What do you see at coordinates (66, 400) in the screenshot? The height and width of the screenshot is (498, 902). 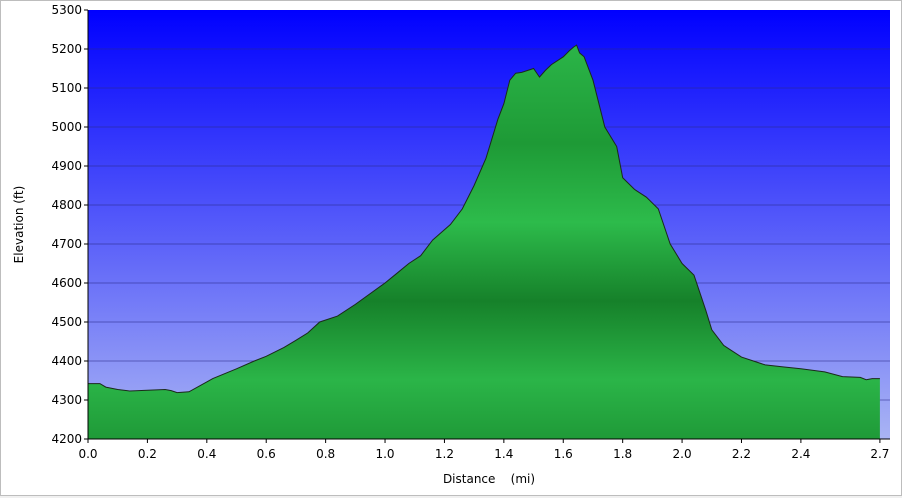 I see `y-tick-label: 4300` at bounding box center [66, 400].